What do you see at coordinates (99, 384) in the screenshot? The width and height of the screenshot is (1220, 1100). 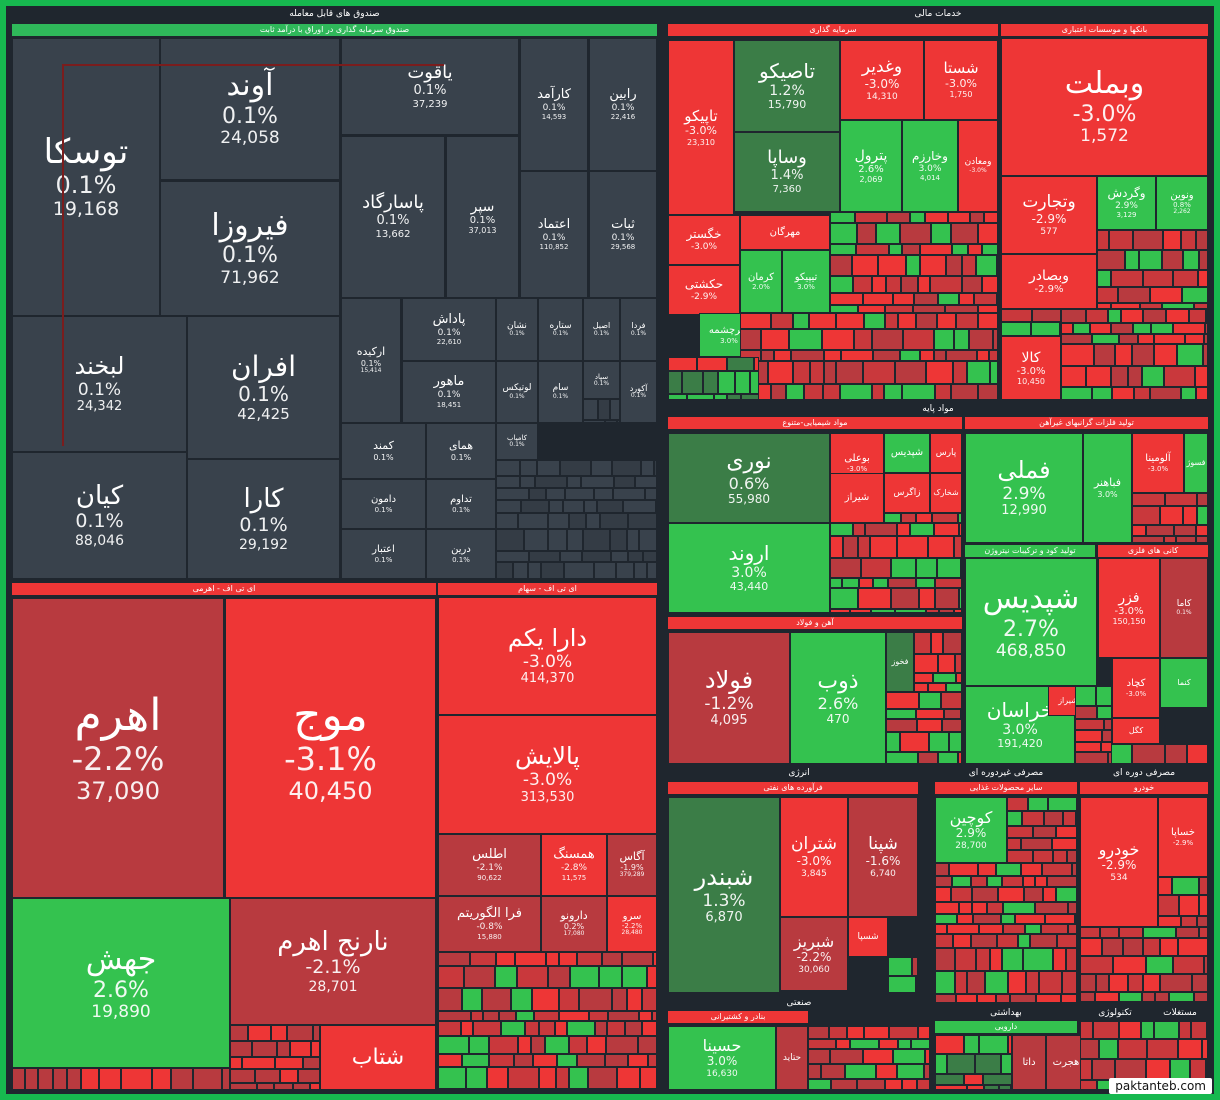 I see `tile: لبخند 0.1% 24,342` at bounding box center [99, 384].